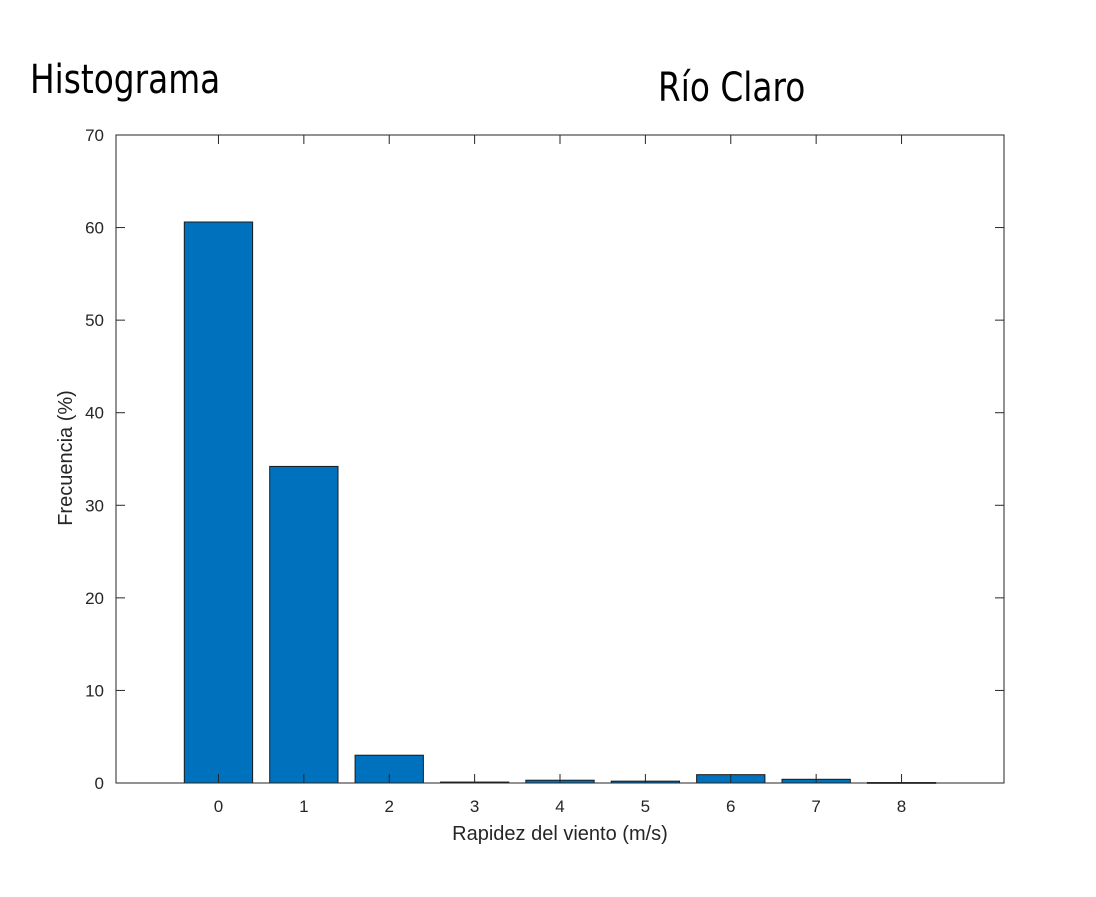  I want to click on x-axis-label: Rapidez del viento (m/s), so click(560, 834).